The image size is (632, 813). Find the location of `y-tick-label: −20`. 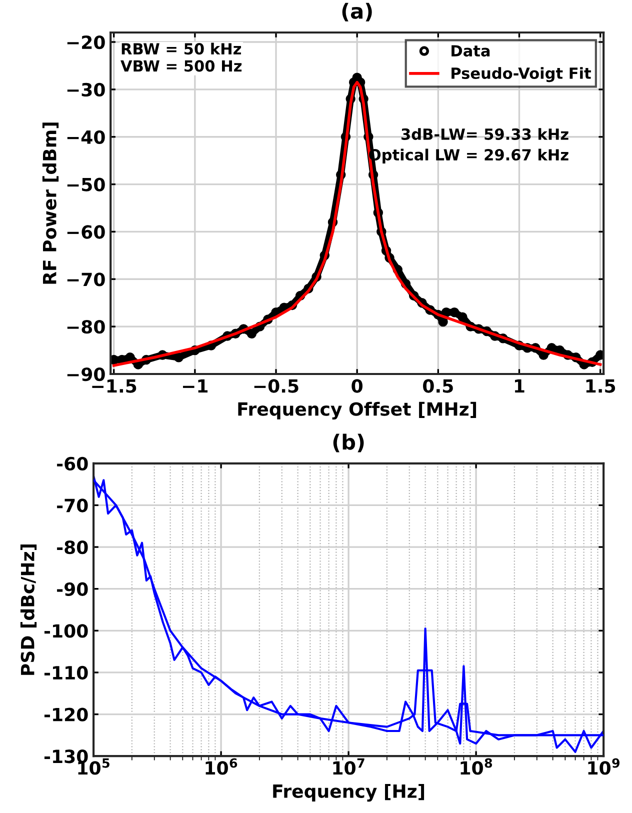

y-tick-label: −20 is located at coordinates (86, 42).